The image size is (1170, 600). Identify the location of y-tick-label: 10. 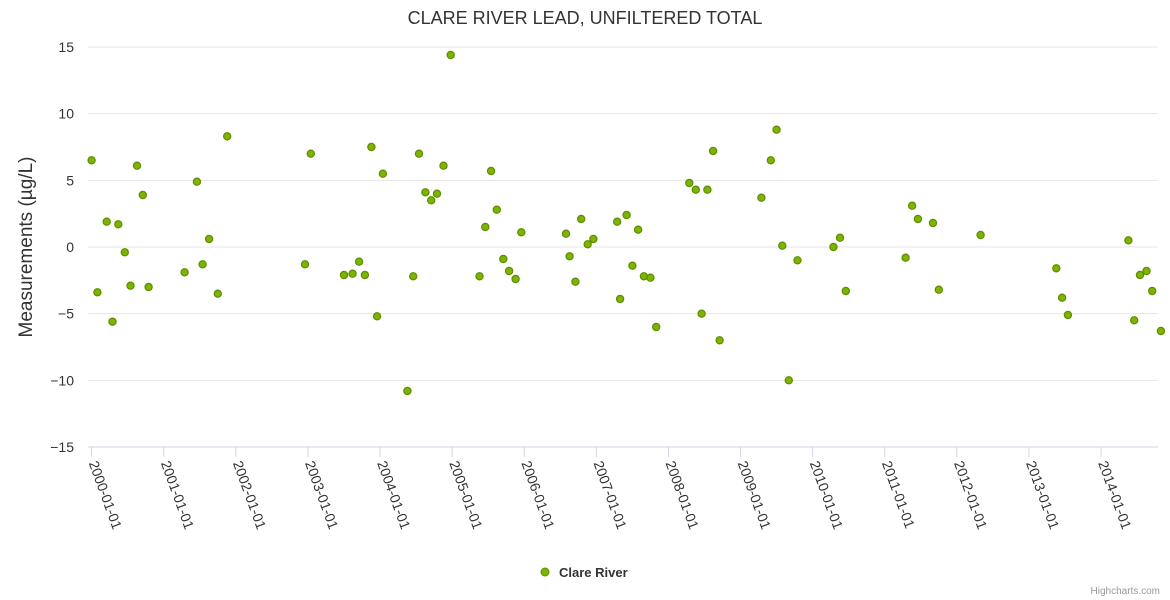
(66, 114).